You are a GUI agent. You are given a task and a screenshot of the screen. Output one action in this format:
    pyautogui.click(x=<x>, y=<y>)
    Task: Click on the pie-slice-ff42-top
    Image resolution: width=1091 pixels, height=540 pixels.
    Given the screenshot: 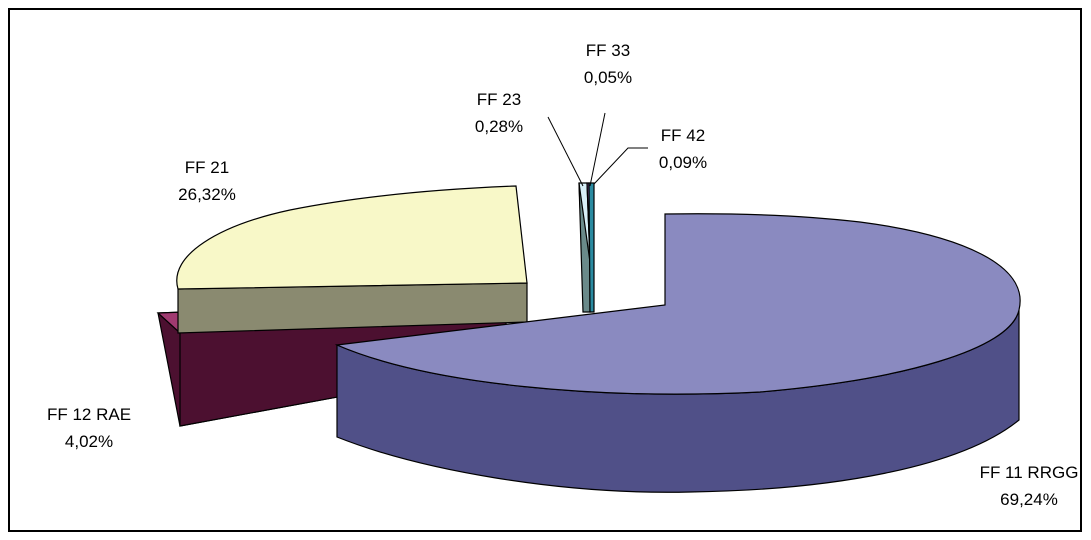 What is the action you would take?
    pyautogui.click(x=591, y=247)
    